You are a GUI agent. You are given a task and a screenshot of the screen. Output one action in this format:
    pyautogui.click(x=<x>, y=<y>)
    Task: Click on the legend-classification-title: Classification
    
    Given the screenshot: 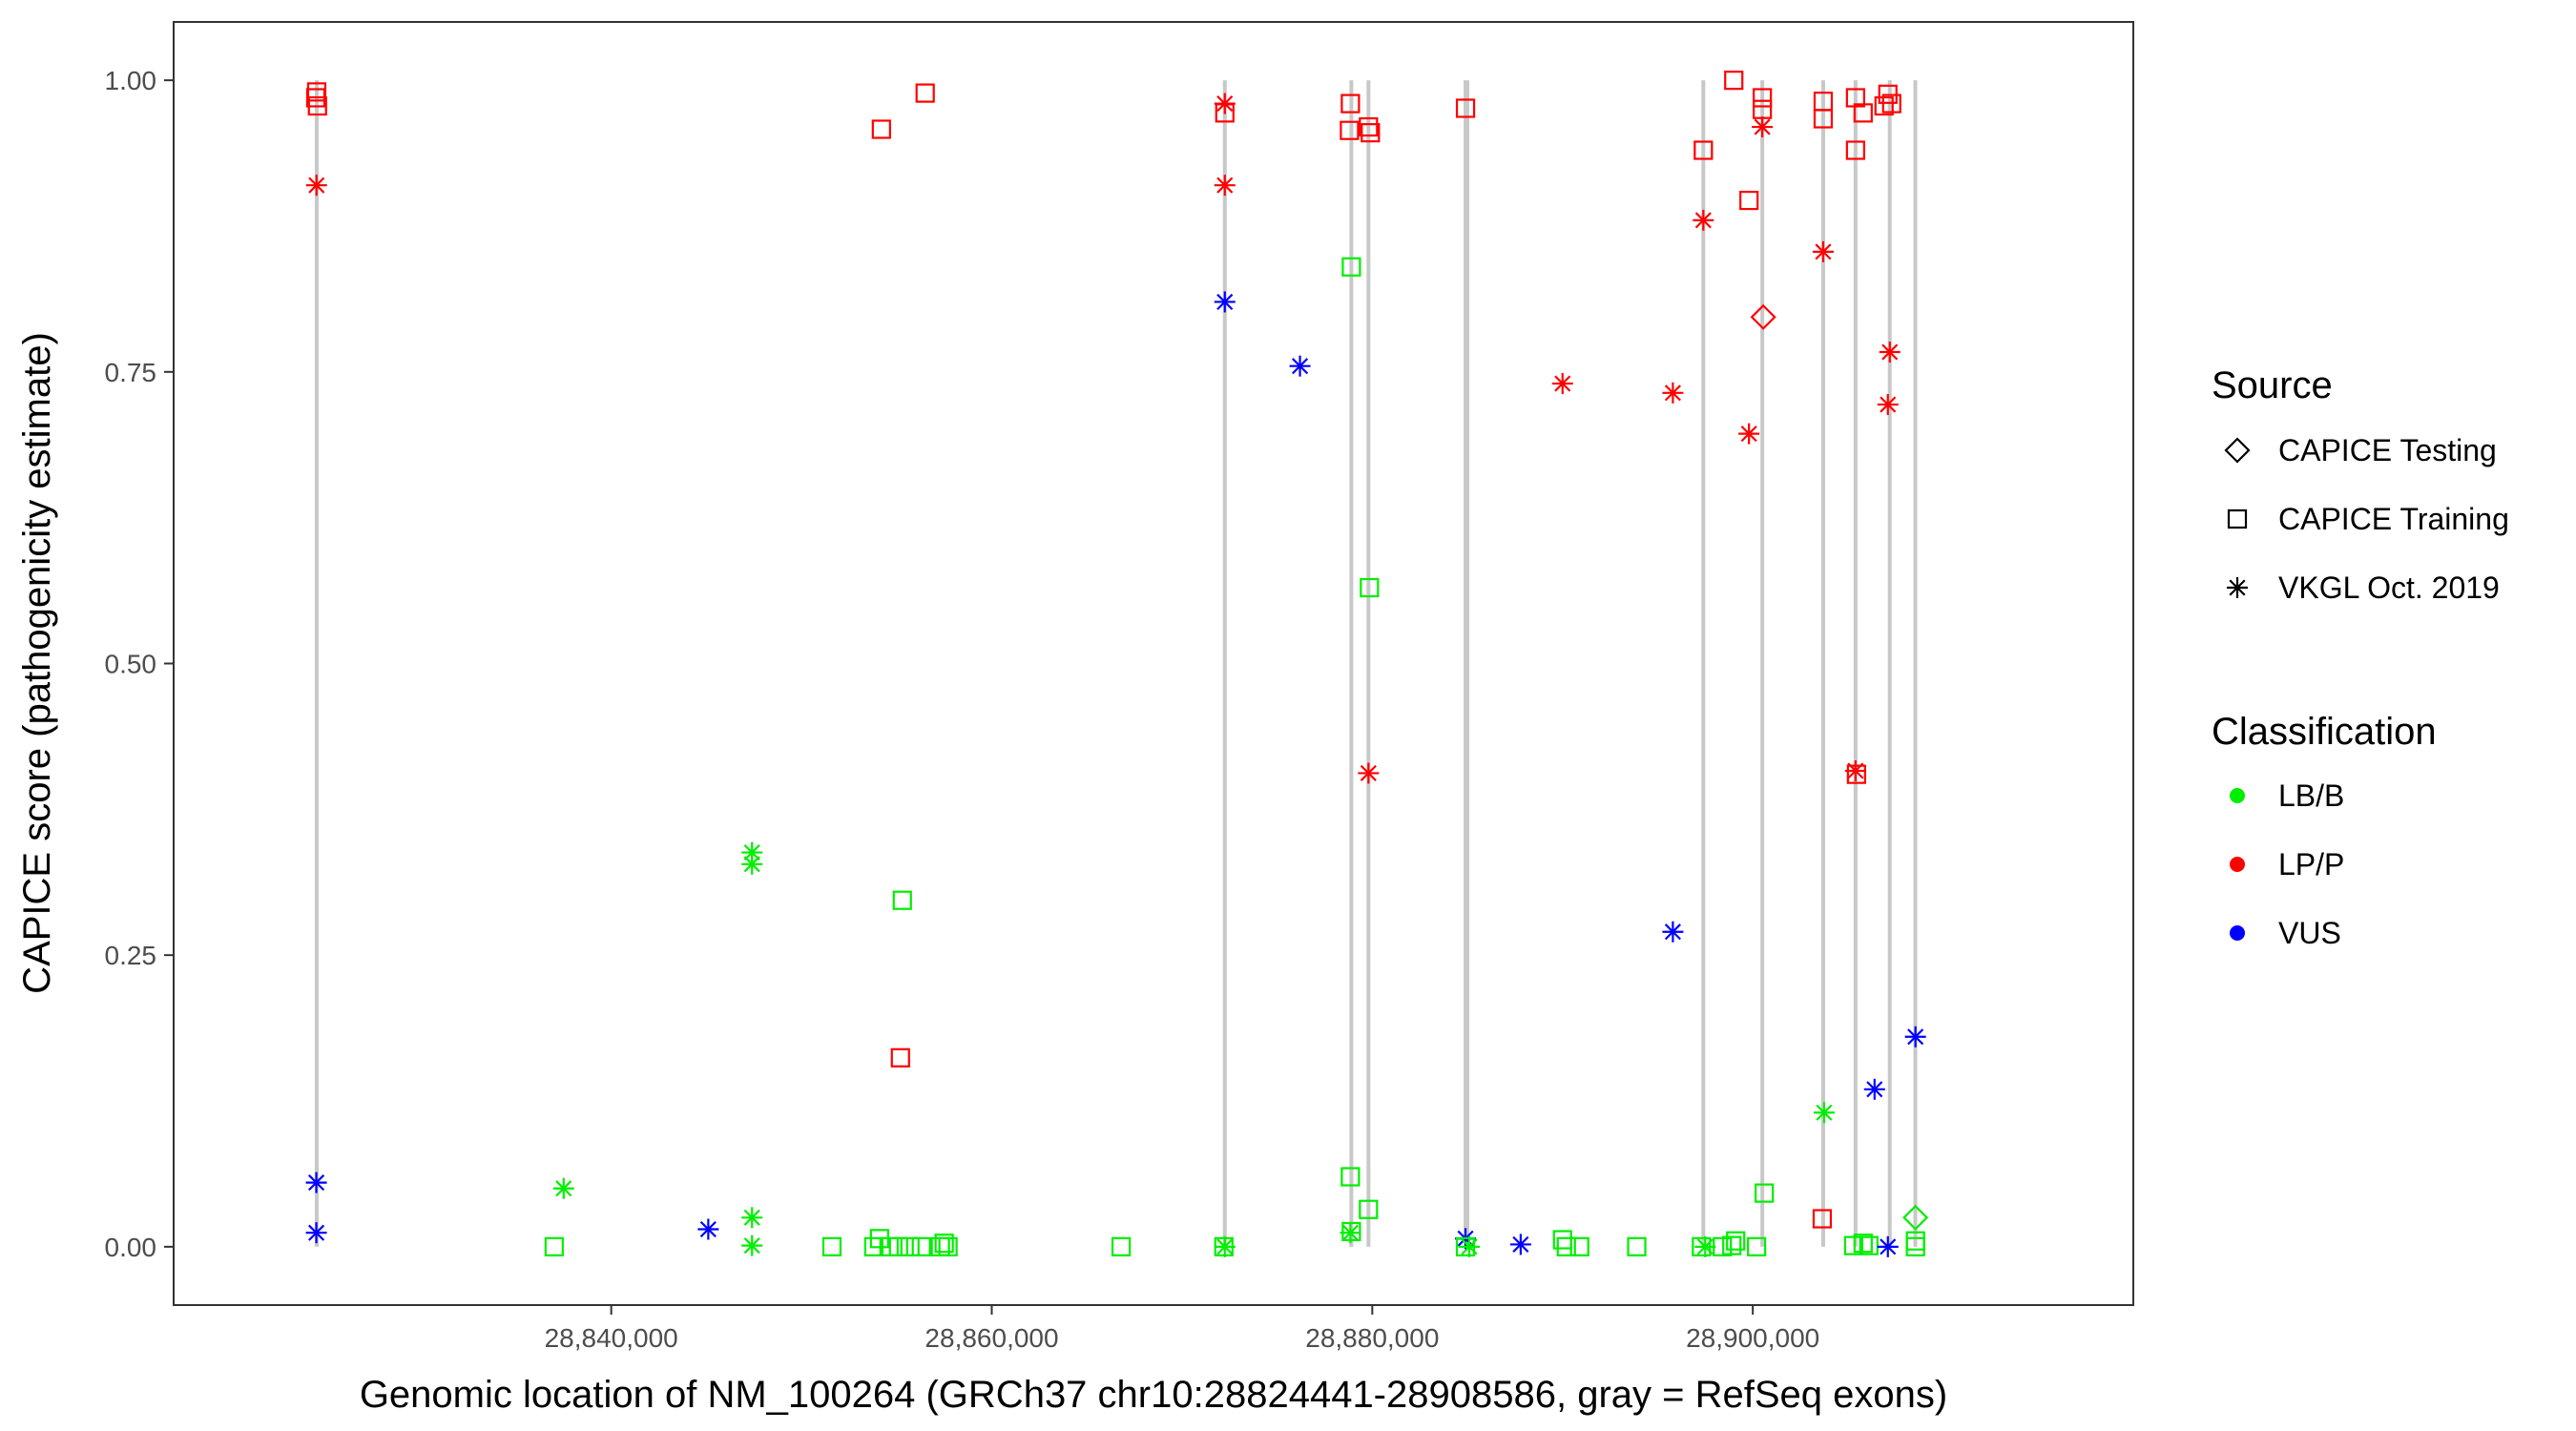 What is the action you would take?
    pyautogui.click(x=2324, y=732)
    